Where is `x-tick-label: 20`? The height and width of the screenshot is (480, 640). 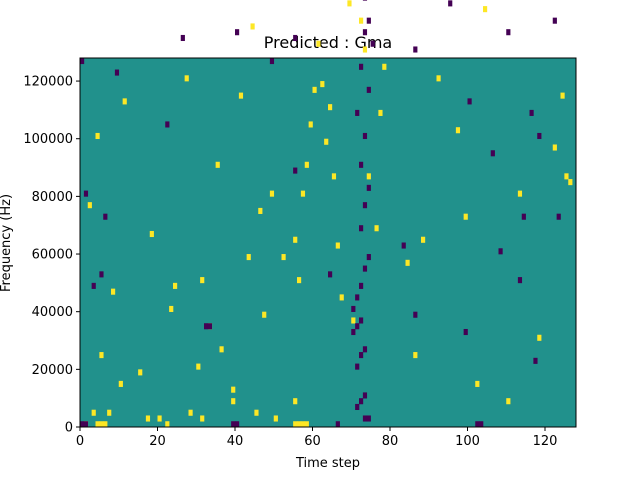 x-tick-label: 20 is located at coordinates (157, 441).